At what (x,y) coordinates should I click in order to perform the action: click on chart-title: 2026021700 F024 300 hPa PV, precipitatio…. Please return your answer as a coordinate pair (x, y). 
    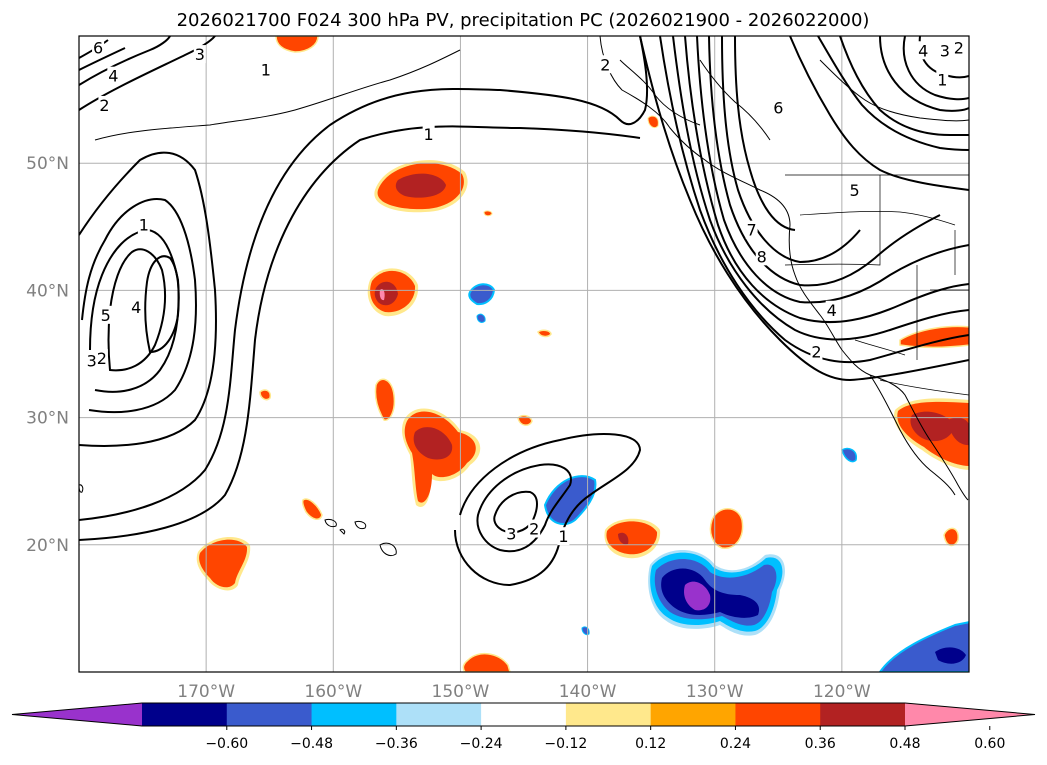
    Looking at the image, I should click on (523, 20).